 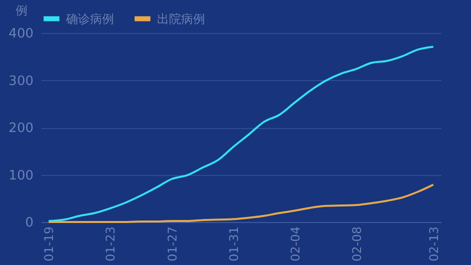 I want to click on y-tick-label: 100, so click(x=21, y=176).